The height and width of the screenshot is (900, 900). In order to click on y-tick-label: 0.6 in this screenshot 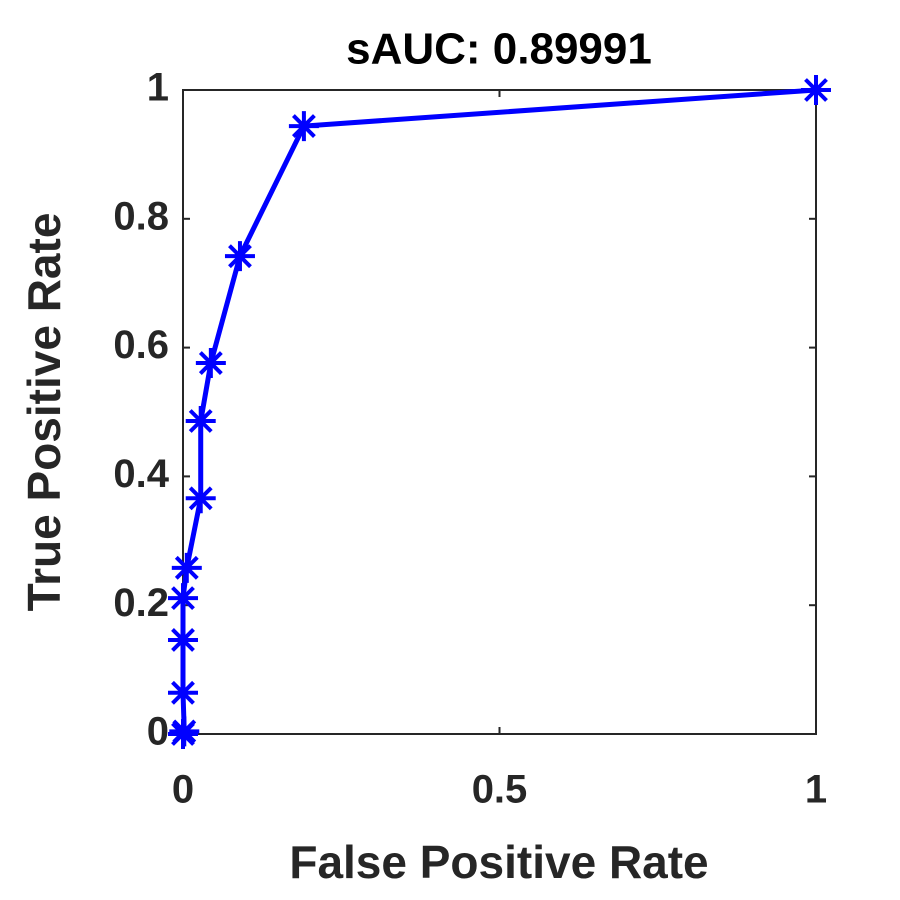, I will do `click(141, 345)`.